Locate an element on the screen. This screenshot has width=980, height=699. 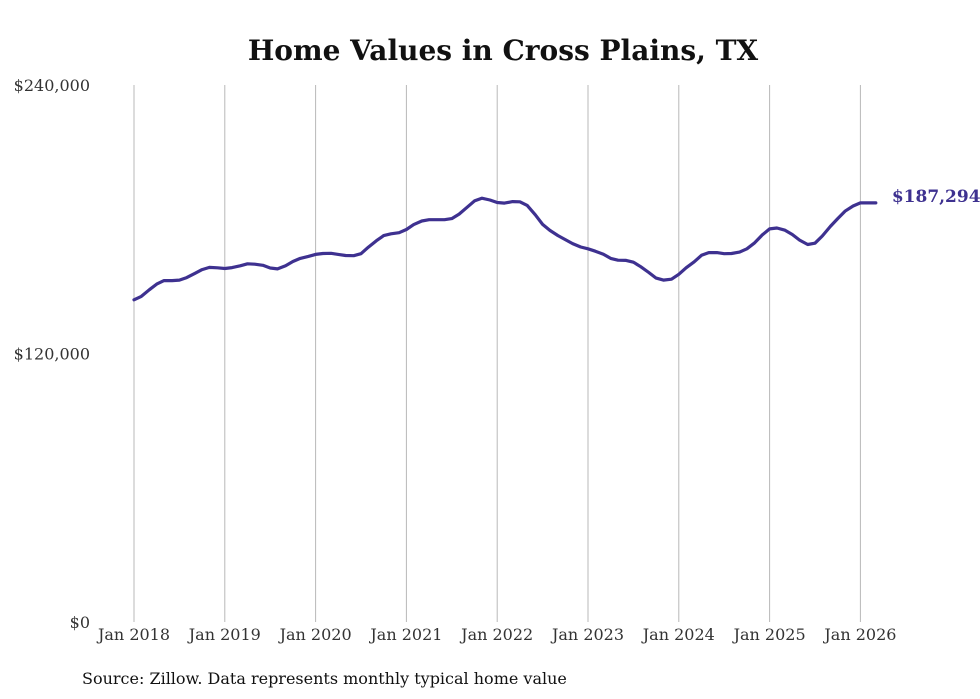
x-tick-label: Jan 2018 is located at coordinates (133, 634).